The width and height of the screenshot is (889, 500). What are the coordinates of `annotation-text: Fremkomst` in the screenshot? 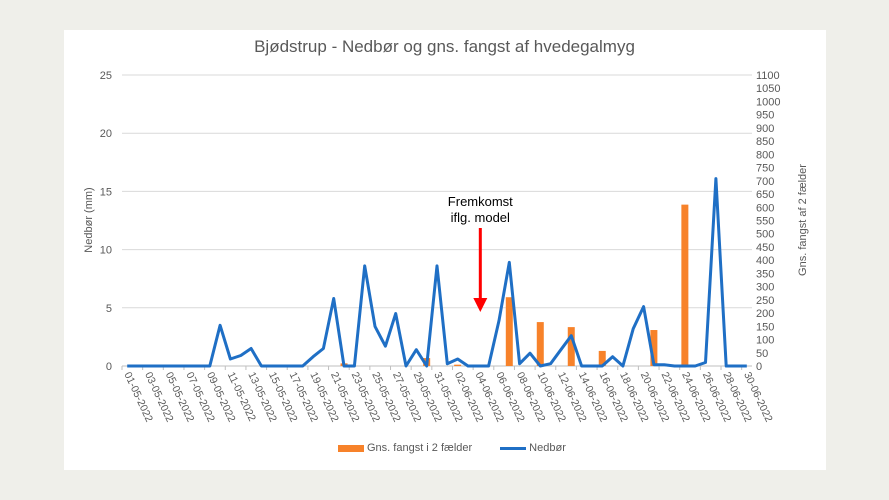 It's located at (480, 201).